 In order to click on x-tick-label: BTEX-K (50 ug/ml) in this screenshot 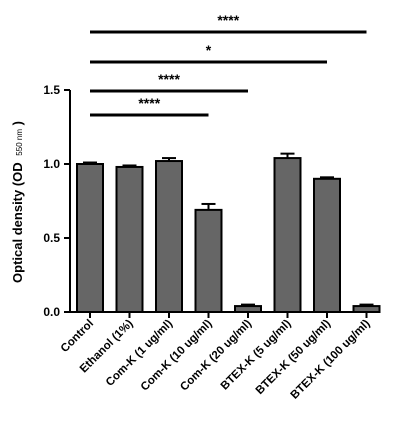, I will do `click(294, 358)`.